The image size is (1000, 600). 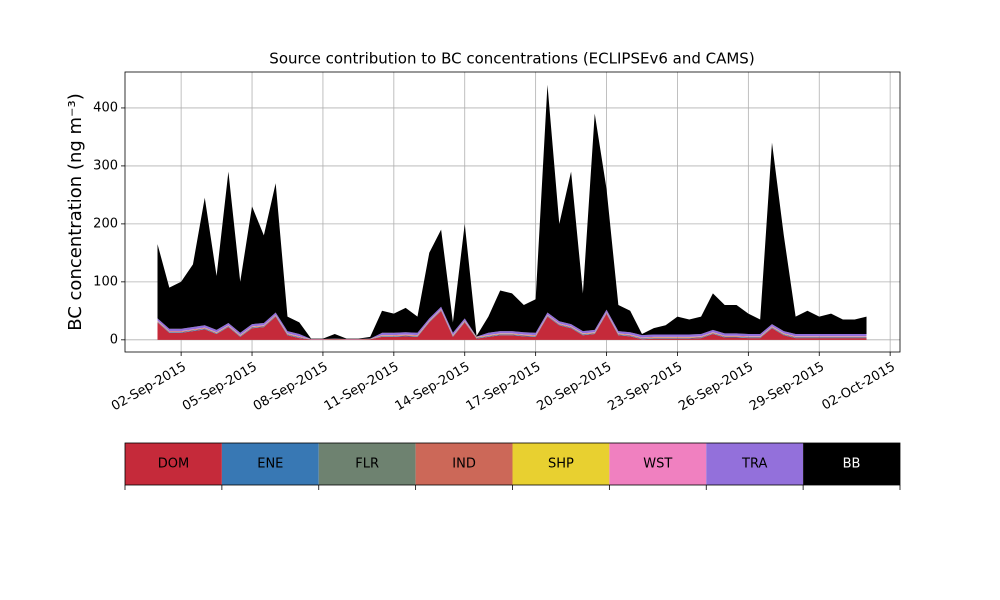 I want to click on x-tick-label: 26-Sep-2015, so click(x=716, y=387).